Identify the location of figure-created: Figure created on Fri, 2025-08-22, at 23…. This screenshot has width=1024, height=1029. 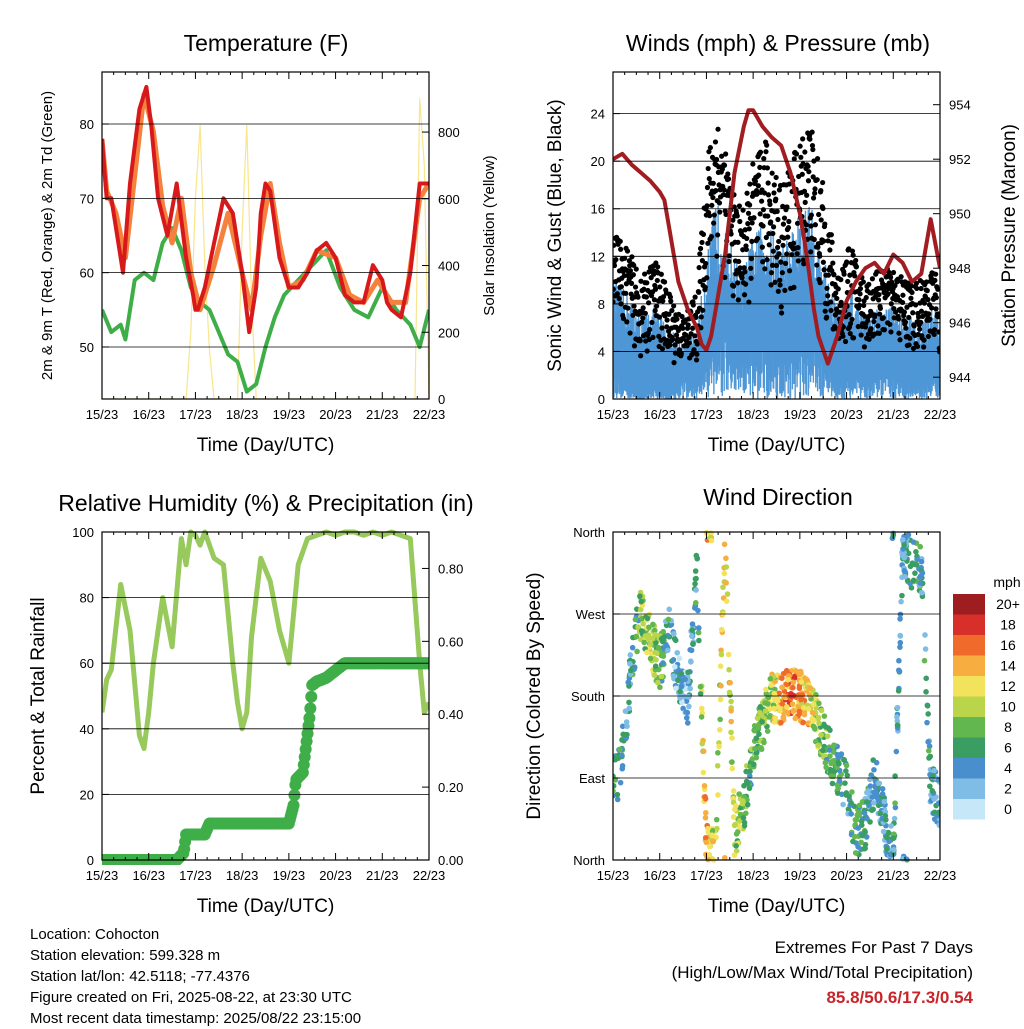
(191, 997).